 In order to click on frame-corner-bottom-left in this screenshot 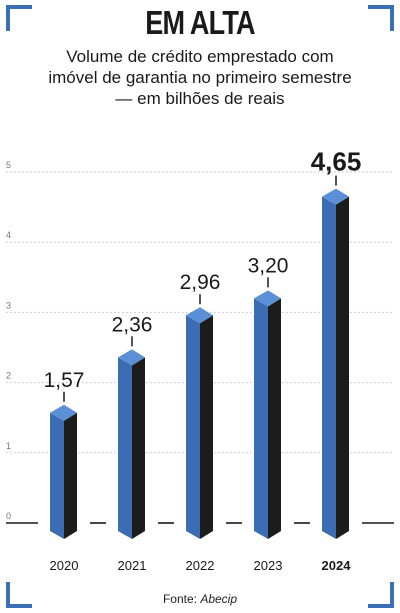, I will do `click(19, 595)`.